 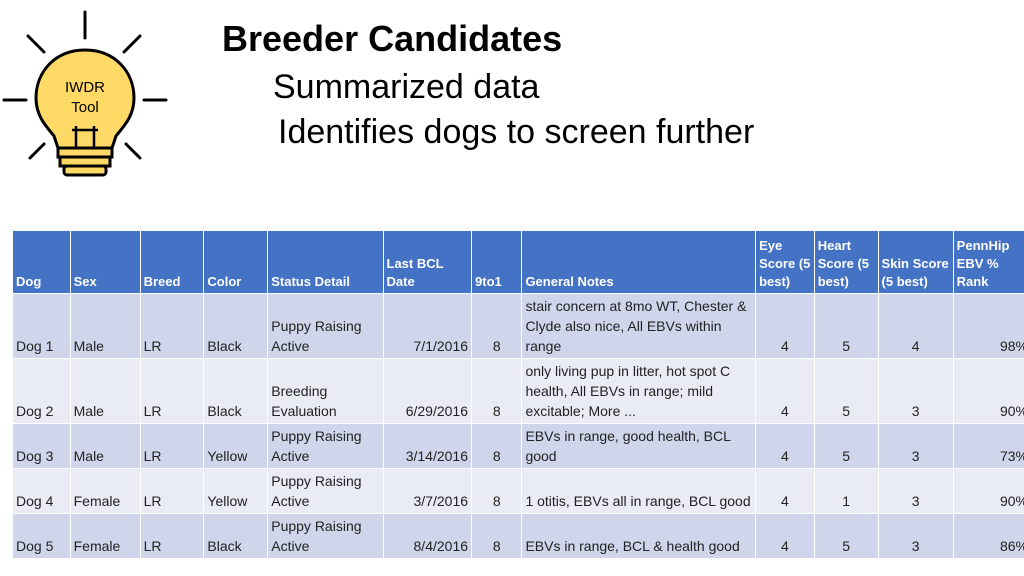 What do you see at coordinates (41, 491) in the screenshot?
I see `cell-dog: Dog 4` at bounding box center [41, 491].